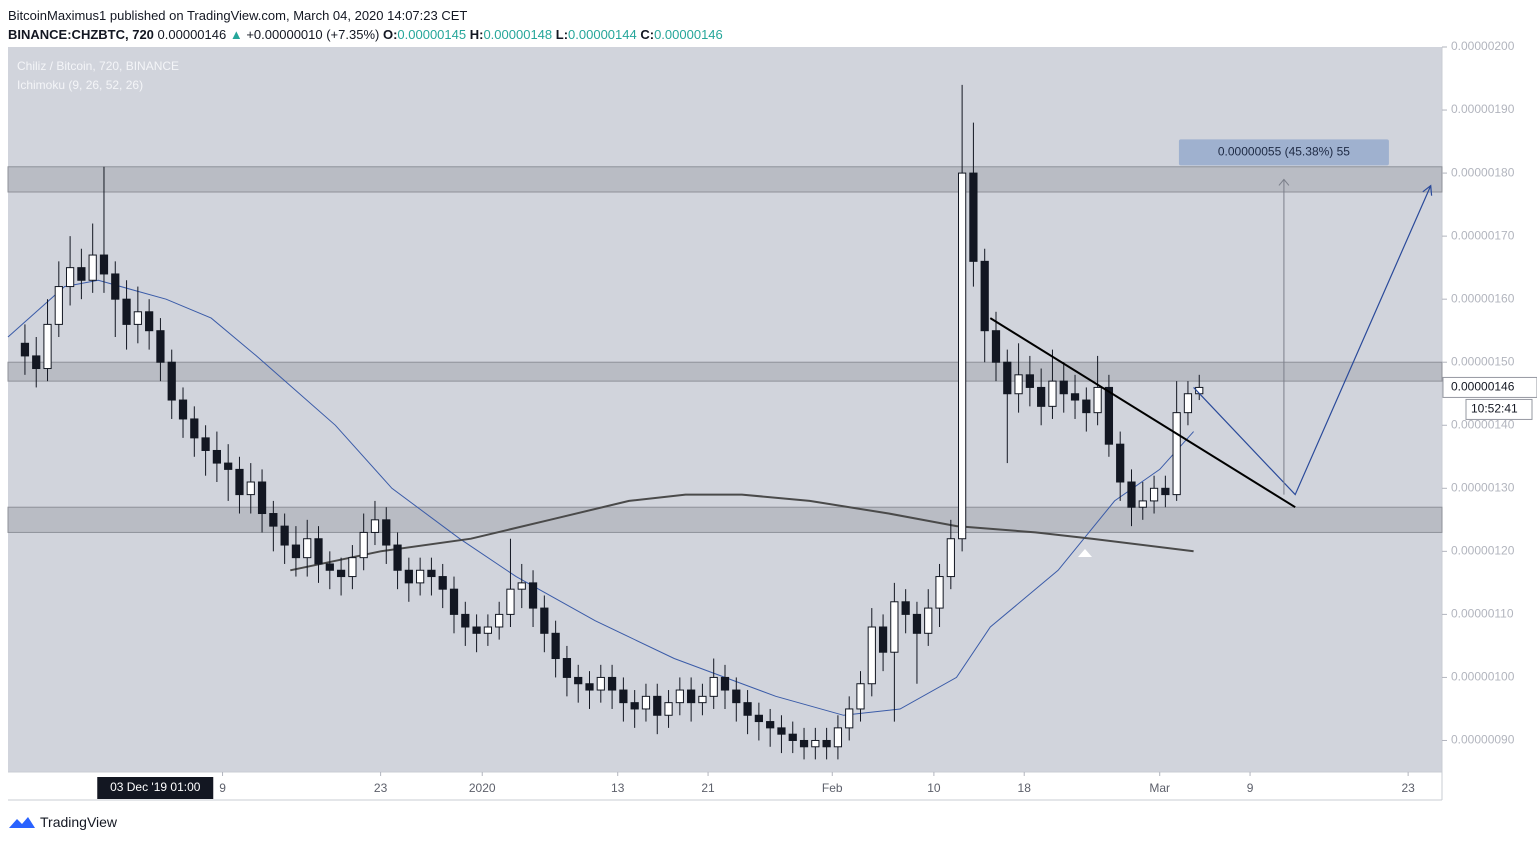  I want to click on x-tick-label: 23, so click(381, 788).